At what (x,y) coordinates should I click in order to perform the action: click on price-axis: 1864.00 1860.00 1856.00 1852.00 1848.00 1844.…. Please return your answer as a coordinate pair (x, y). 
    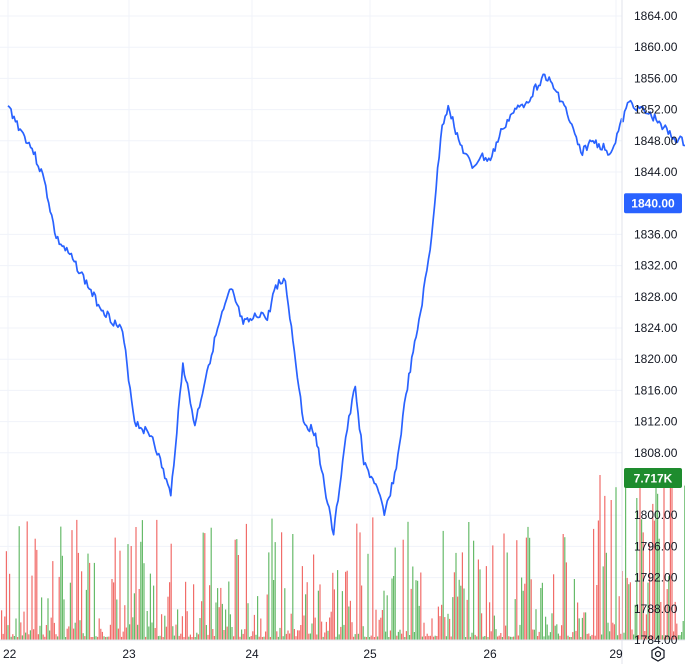
    Looking at the image, I should click on (656, 328).